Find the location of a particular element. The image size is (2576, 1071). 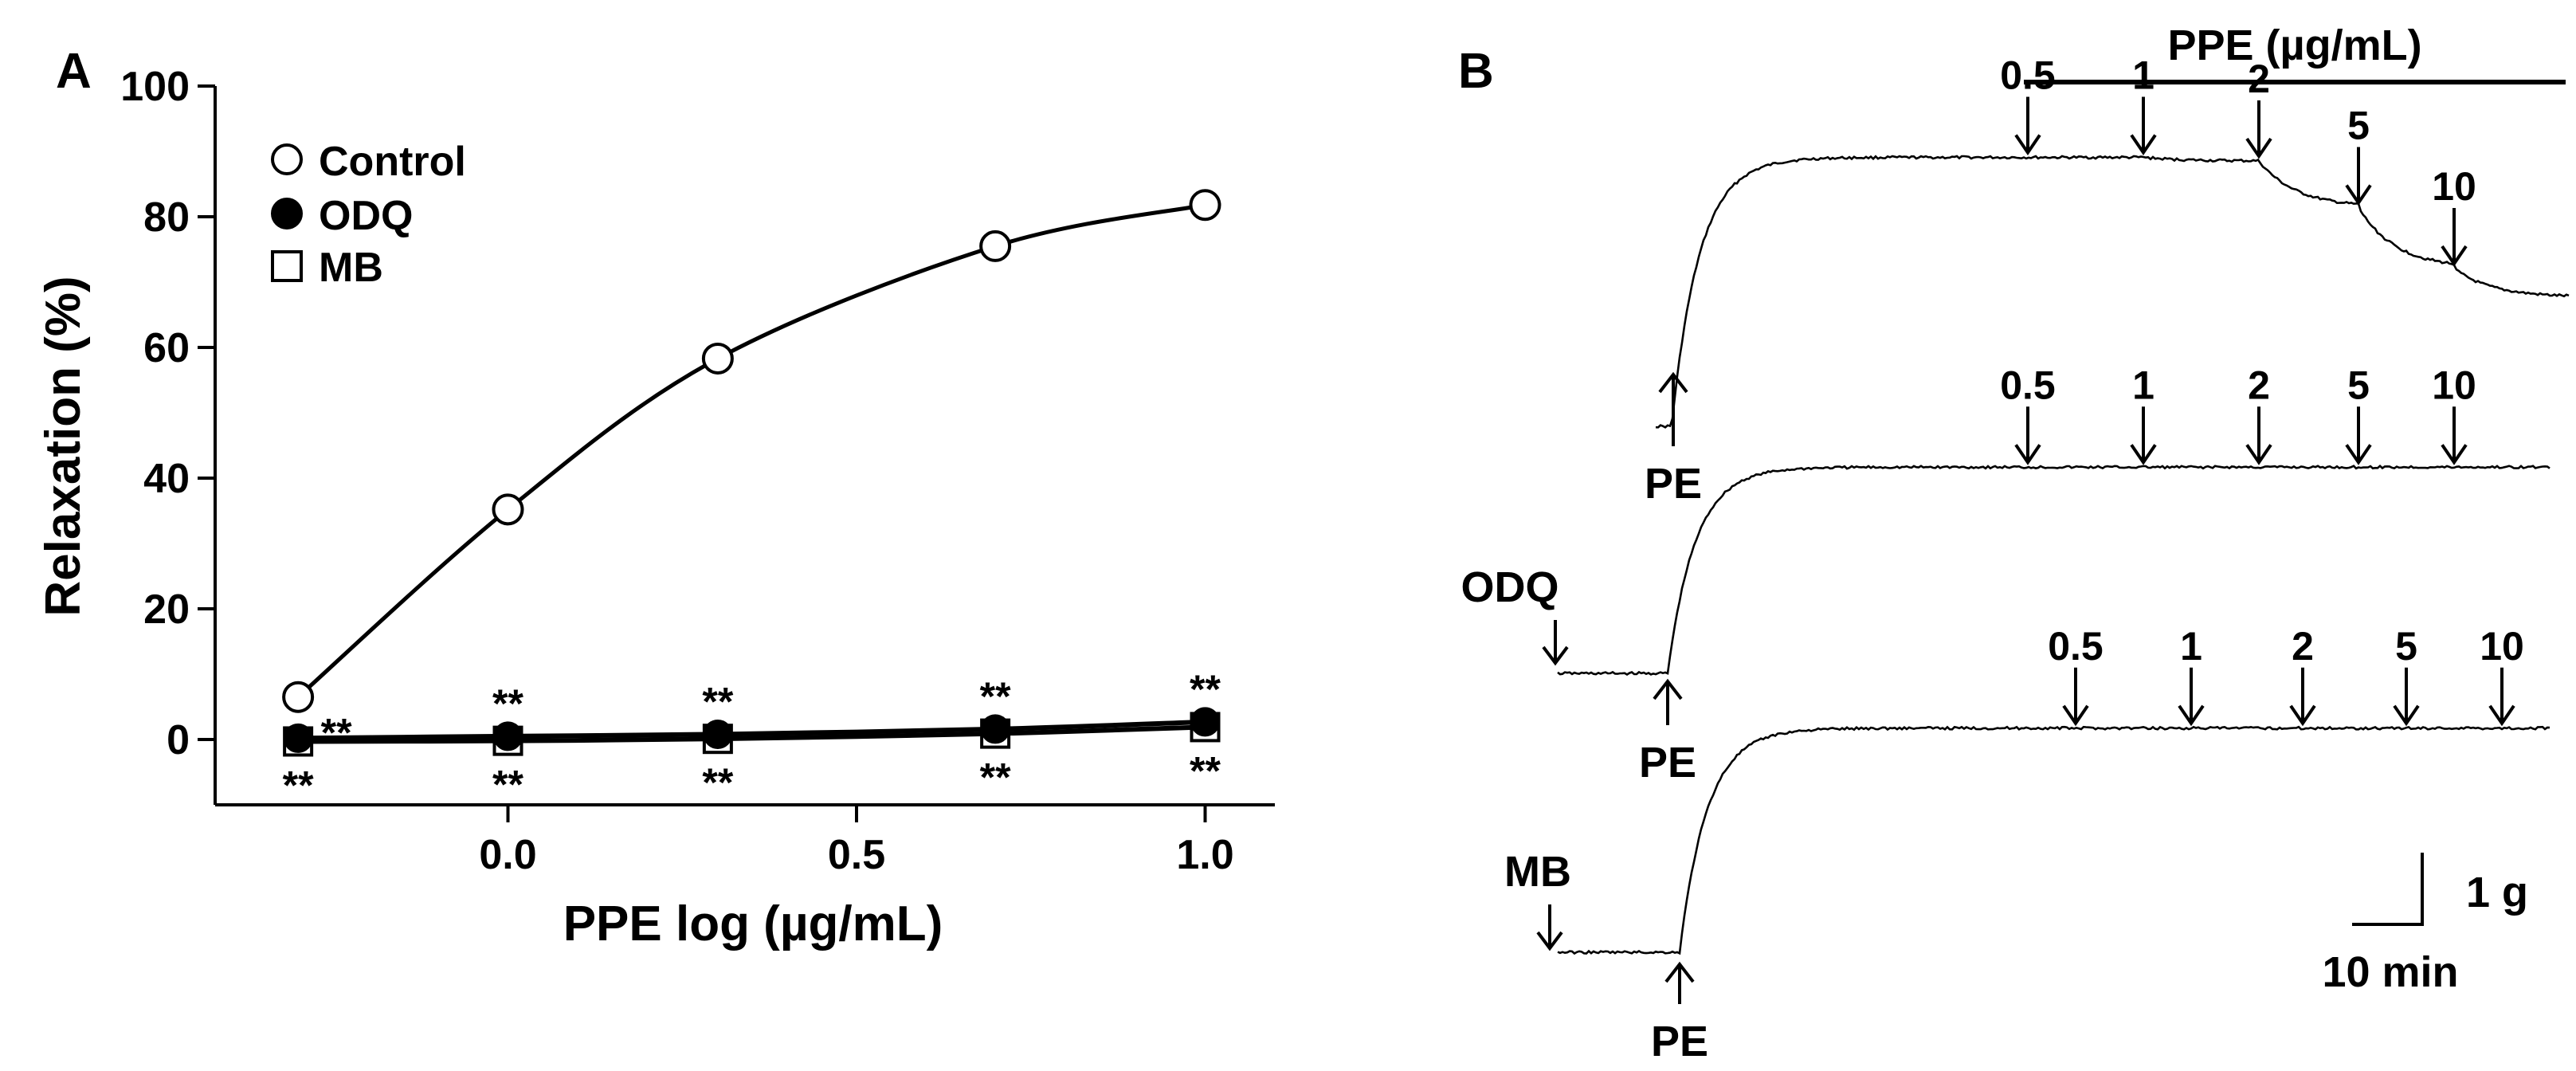

scale-bar-y-label: 1 g is located at coordinates (2497, 892).